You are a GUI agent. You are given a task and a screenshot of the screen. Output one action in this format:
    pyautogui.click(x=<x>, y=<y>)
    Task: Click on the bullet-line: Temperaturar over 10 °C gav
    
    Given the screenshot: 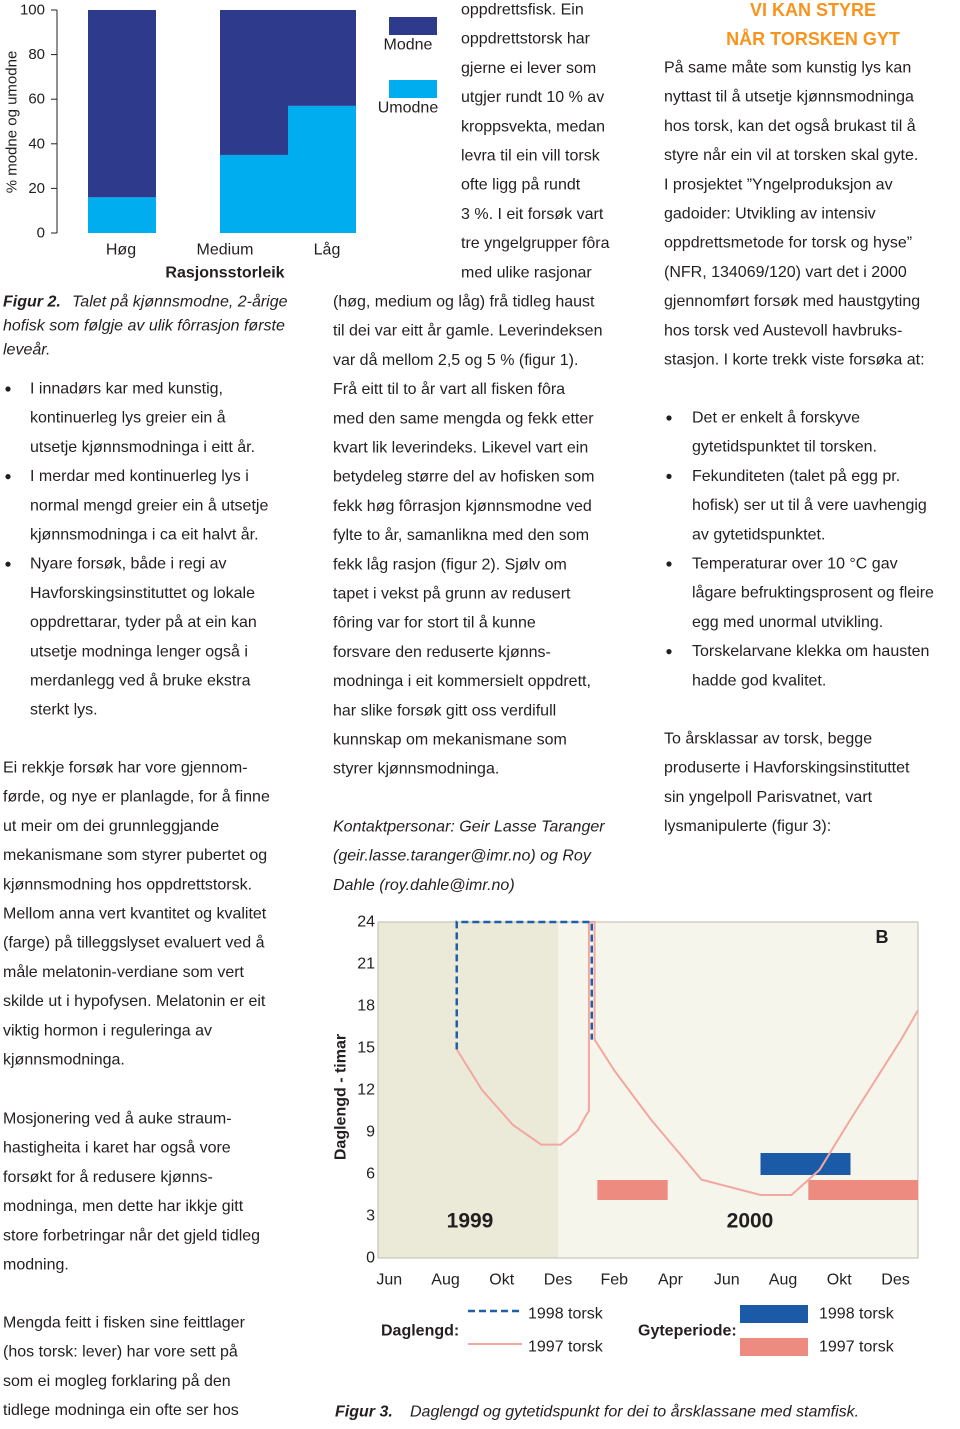 What is the action you would take?
    pyautogui.click(x=795, y=564)
    